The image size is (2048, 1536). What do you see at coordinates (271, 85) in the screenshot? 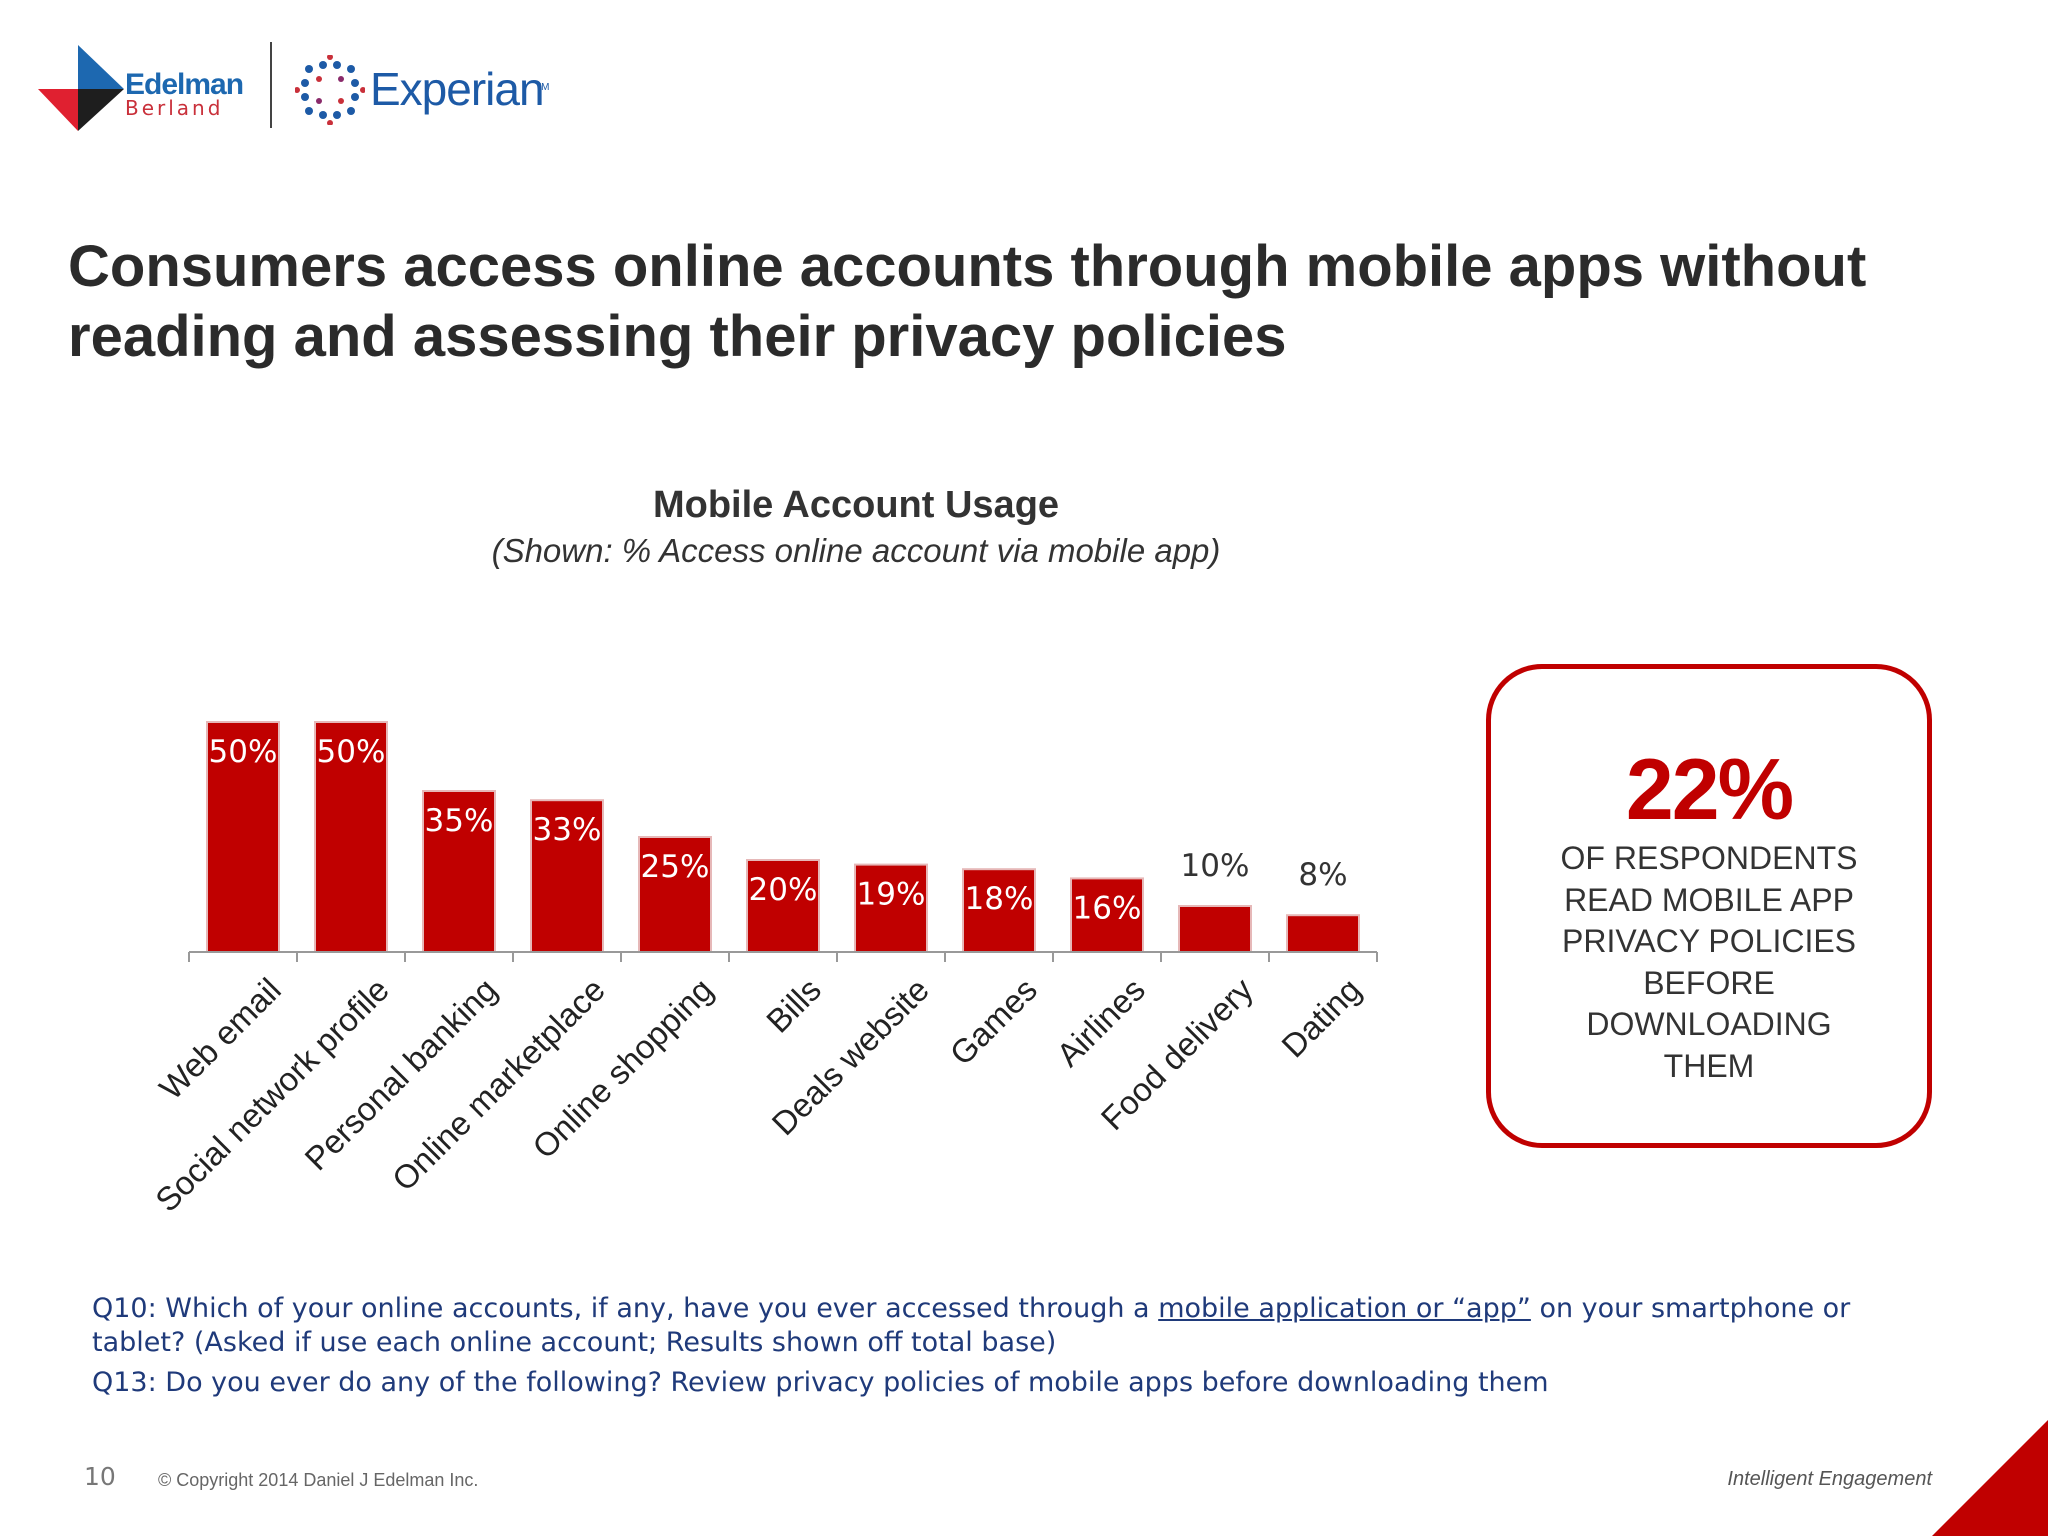
I see `logo-divider` at bounding box center [271, 85].